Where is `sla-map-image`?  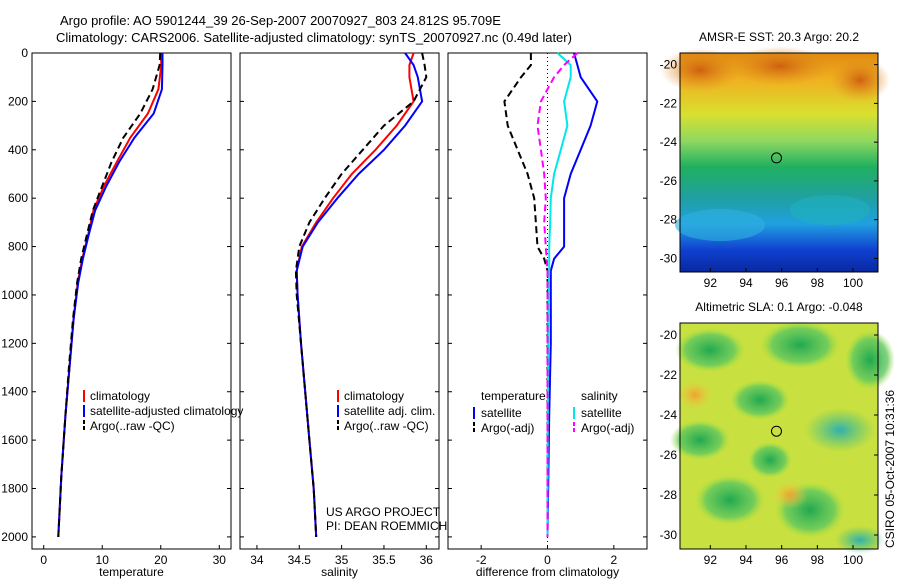 sla-map-image is located at coordinates (782, 437).